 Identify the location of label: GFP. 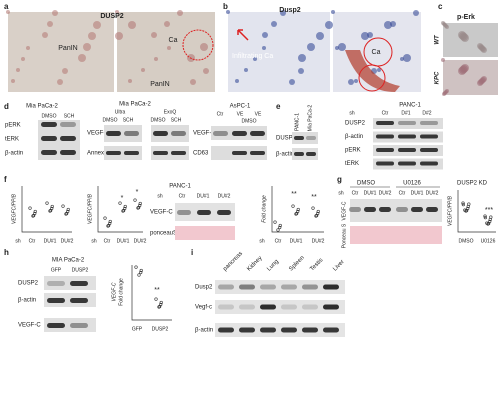
(56, 270).